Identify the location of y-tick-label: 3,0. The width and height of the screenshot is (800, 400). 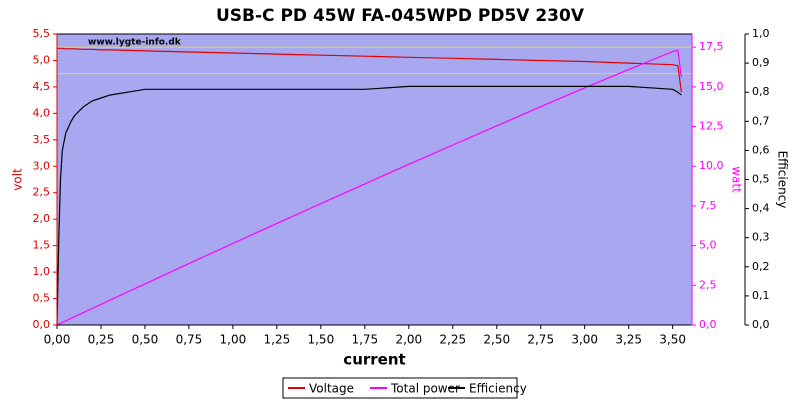
(42, 165).